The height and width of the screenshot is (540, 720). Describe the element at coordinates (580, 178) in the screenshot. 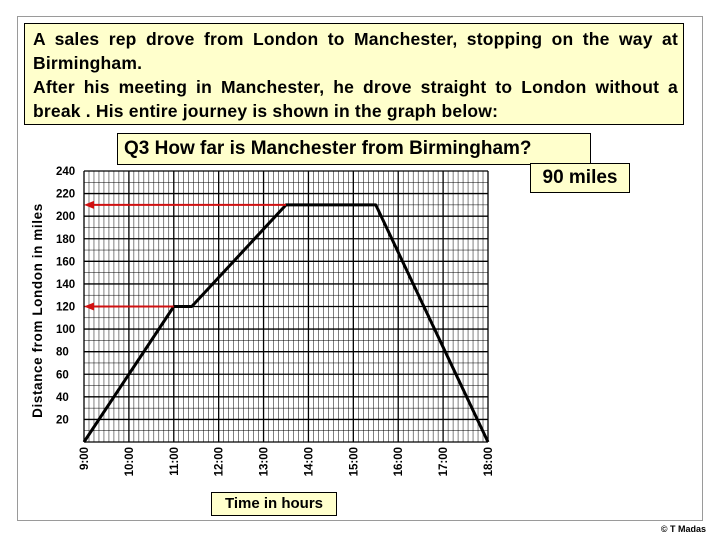

I see `answer-box: 90 miles` at that location.